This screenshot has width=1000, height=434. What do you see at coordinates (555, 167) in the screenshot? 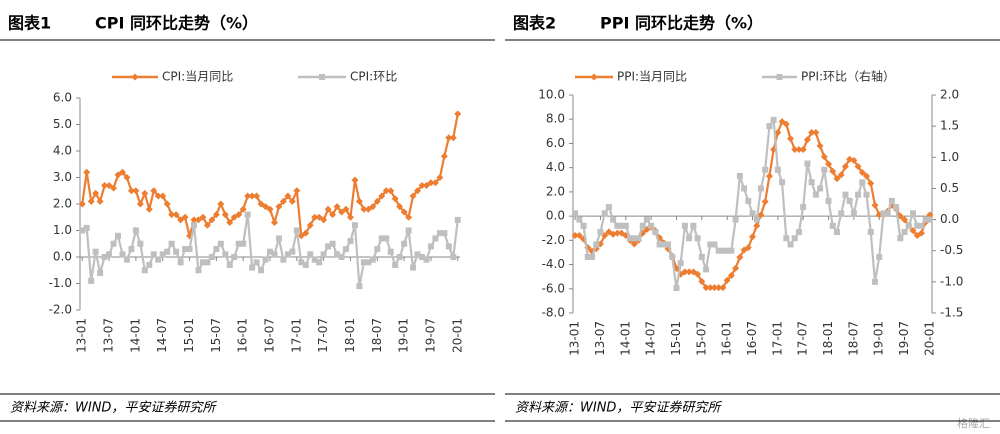
I see `y-tick-label: 4.0` at bounding box center [555, 167].